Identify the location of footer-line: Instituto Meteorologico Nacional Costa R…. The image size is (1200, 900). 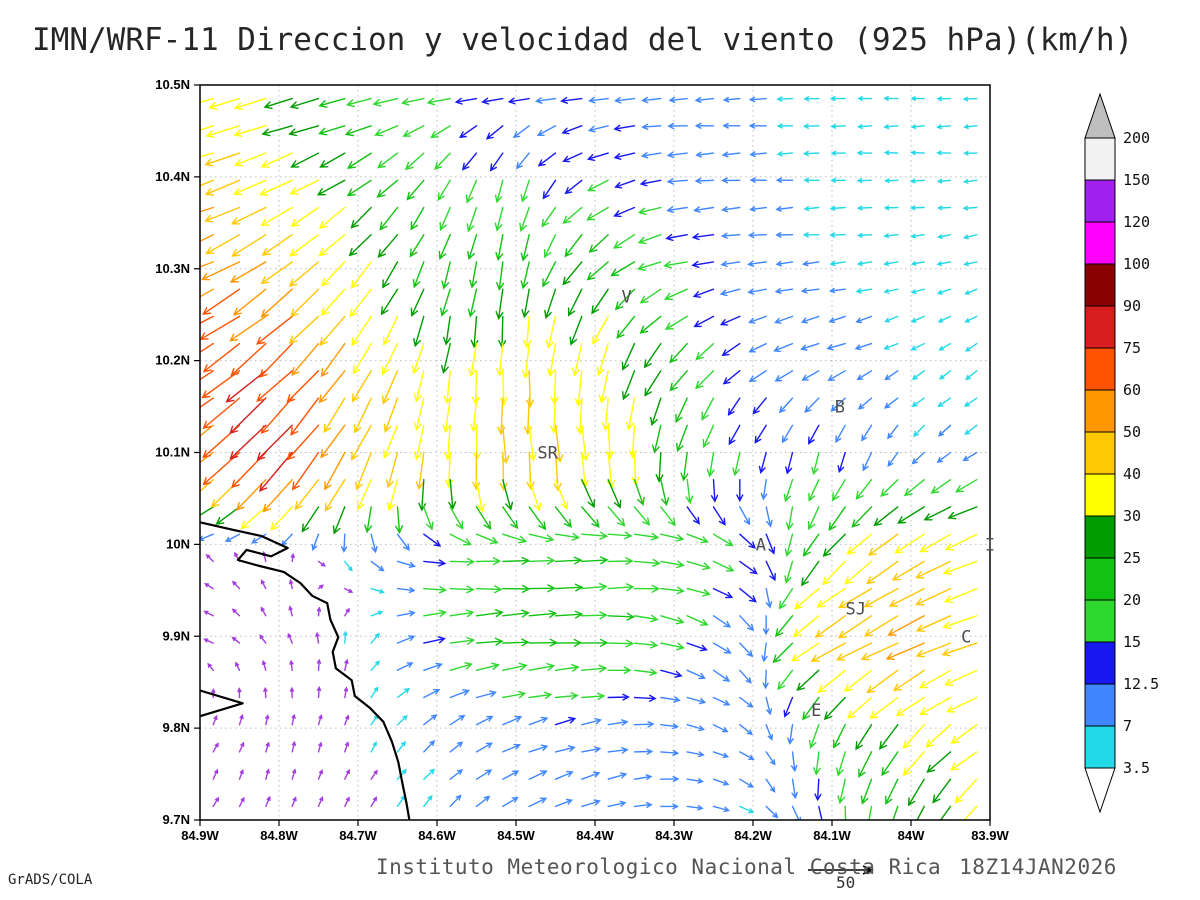
(746, 867).